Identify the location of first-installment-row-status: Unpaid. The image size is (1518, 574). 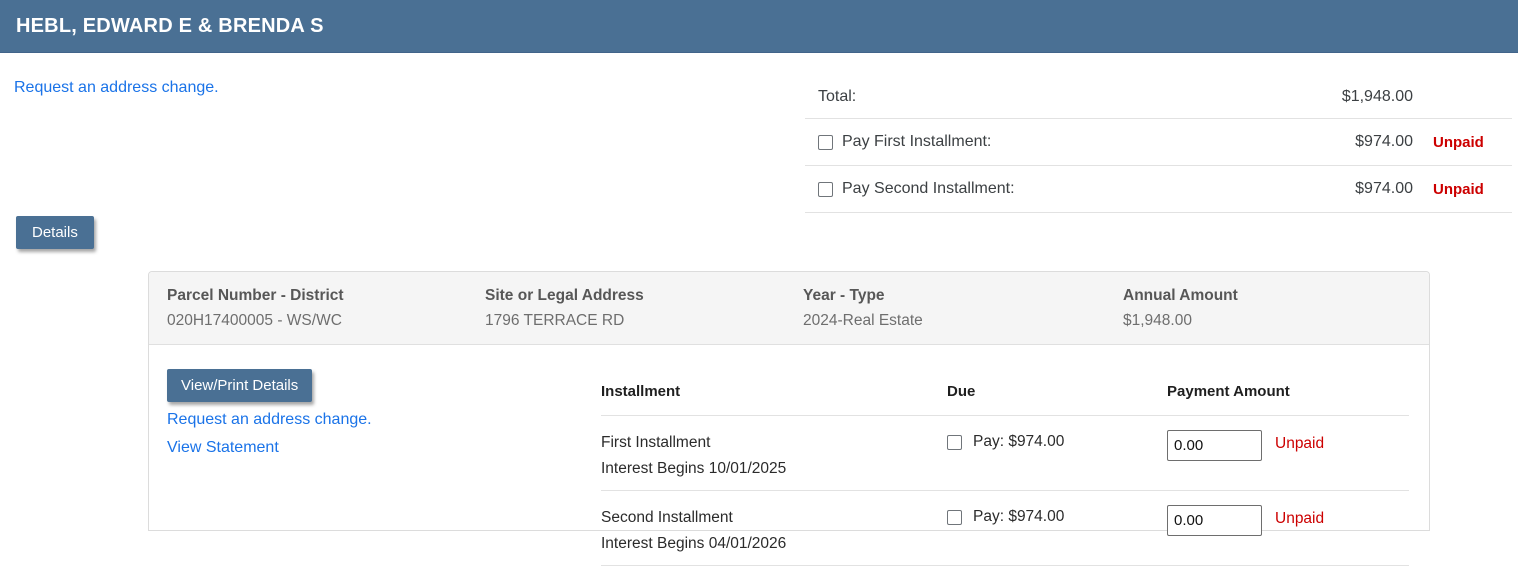
(1300, 443).